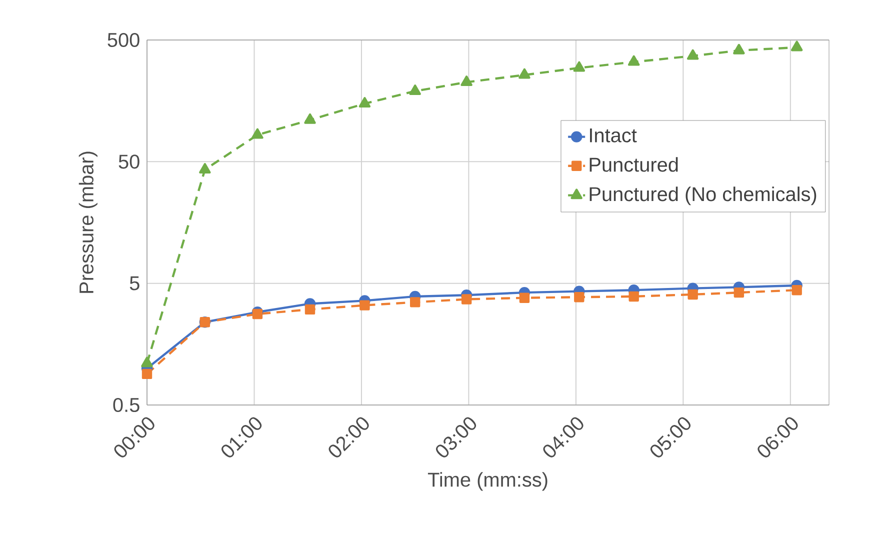 The width and height of the screenshot is (878, 540). What do you see at coordinates (129, 161) in the screenshot?
I see `y-tick-label: 50` at bounding box center [129, 161].